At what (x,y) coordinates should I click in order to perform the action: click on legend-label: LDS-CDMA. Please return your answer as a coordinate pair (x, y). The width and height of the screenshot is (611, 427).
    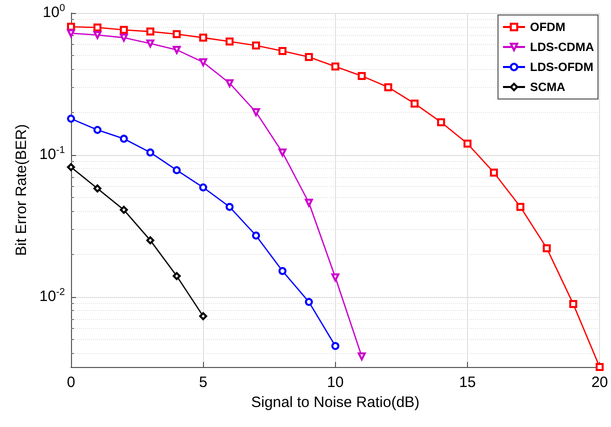
    Looking at the image, I should click on (562, 47).